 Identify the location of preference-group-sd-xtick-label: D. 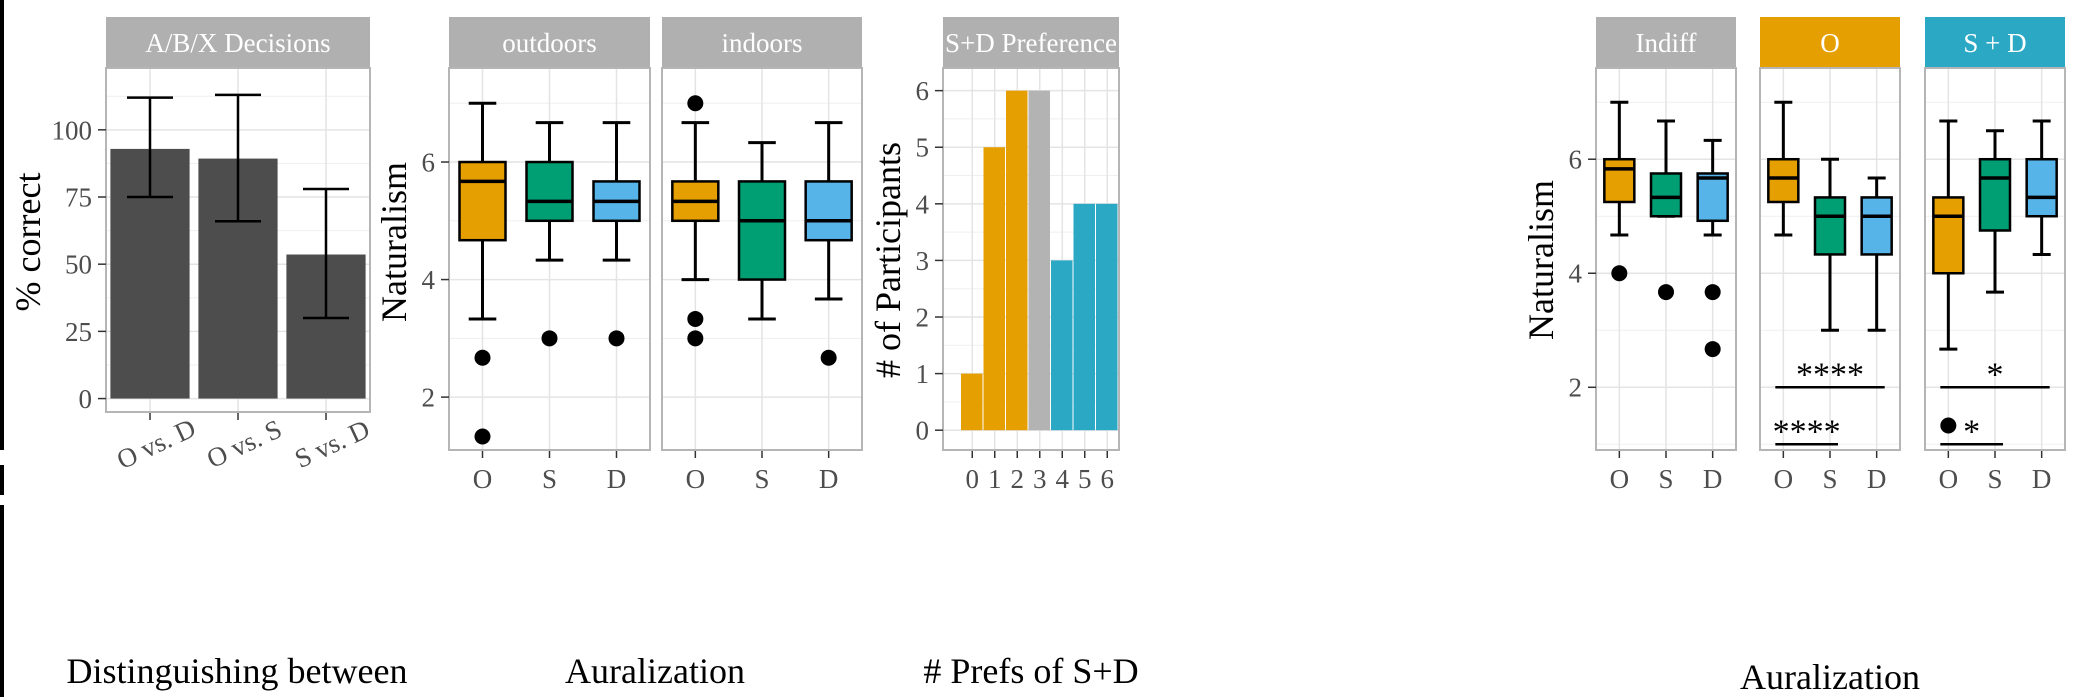
(2042, 479).